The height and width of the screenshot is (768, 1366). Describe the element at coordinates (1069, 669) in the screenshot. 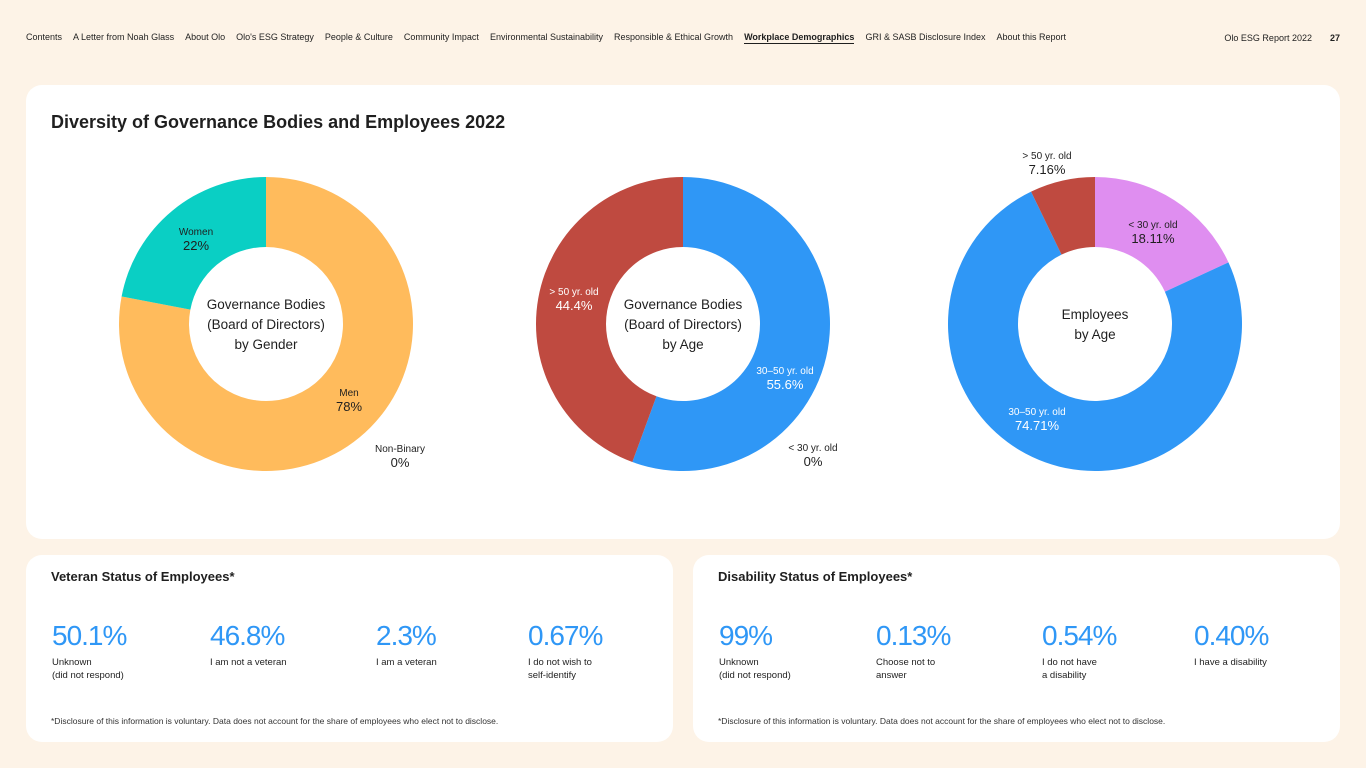

I see `stat-label: I do not have a disability` at that location.